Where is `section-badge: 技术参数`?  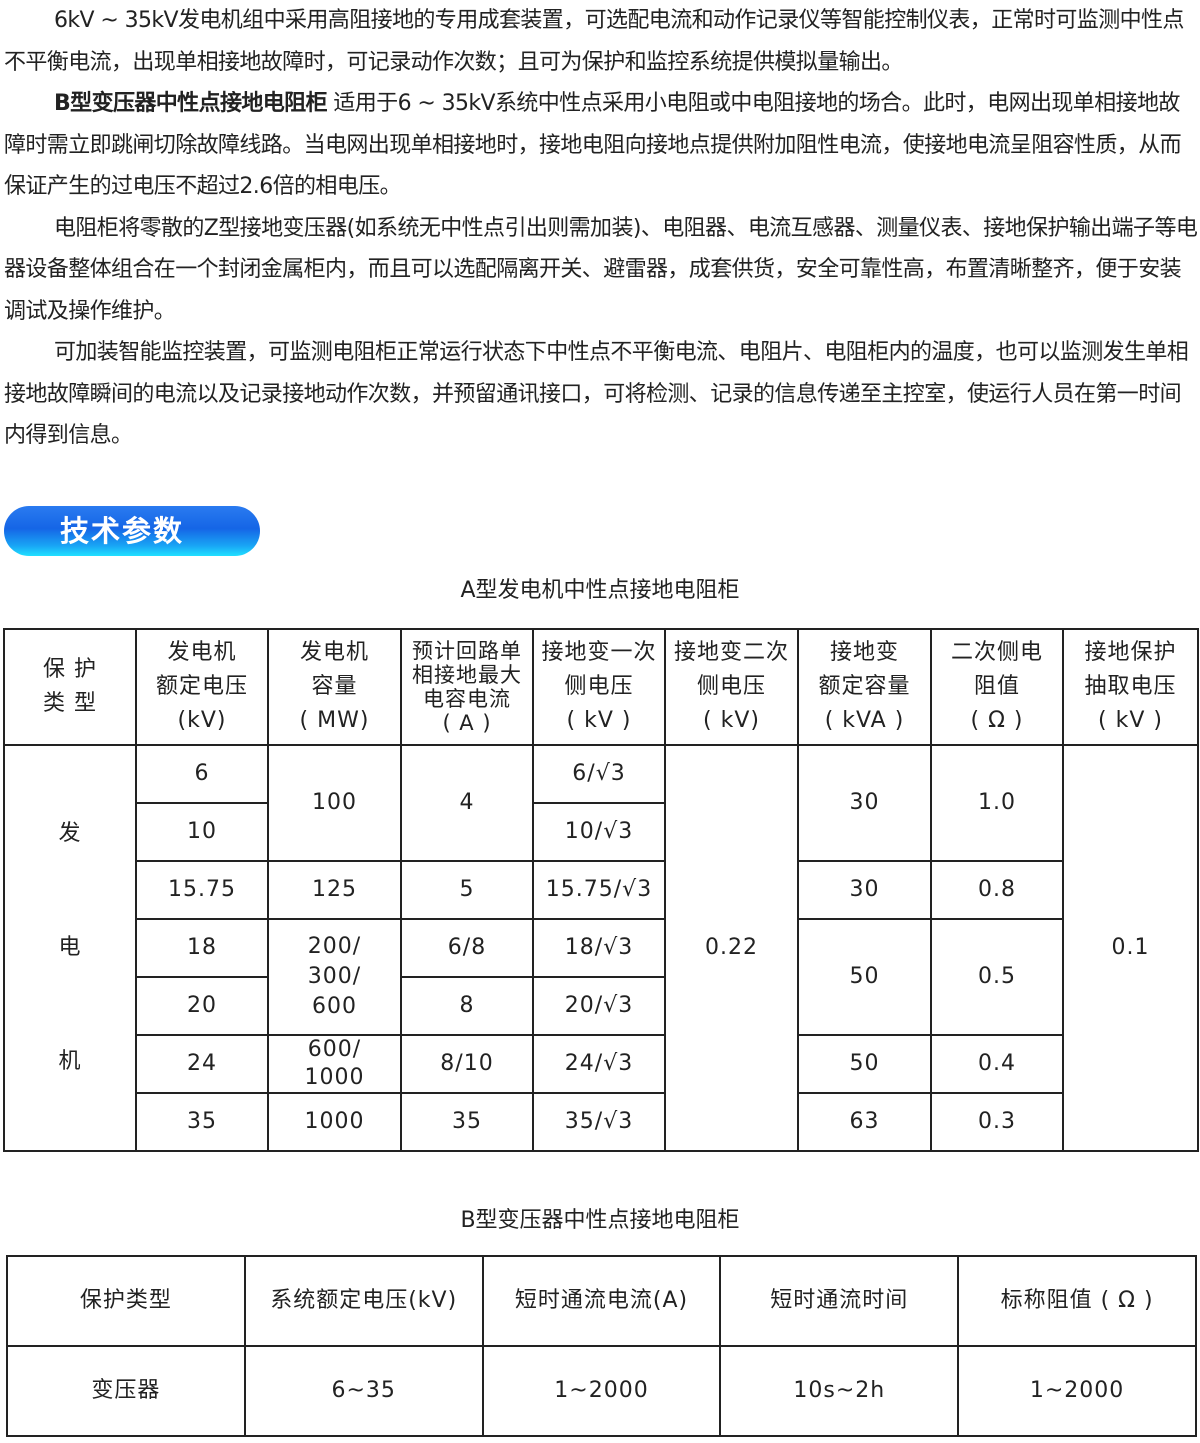 section-badge: 技术参数 is located at coordinates (132, 531).